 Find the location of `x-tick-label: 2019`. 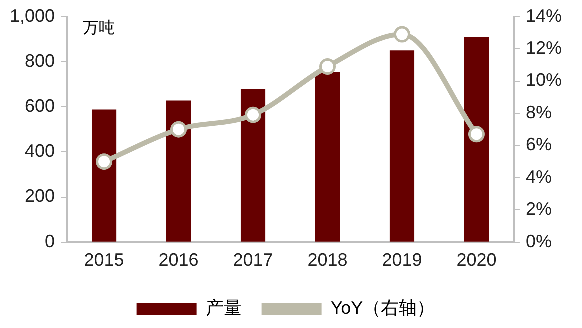

x-tick-label: 2019 is located at coordinates (402, 260).